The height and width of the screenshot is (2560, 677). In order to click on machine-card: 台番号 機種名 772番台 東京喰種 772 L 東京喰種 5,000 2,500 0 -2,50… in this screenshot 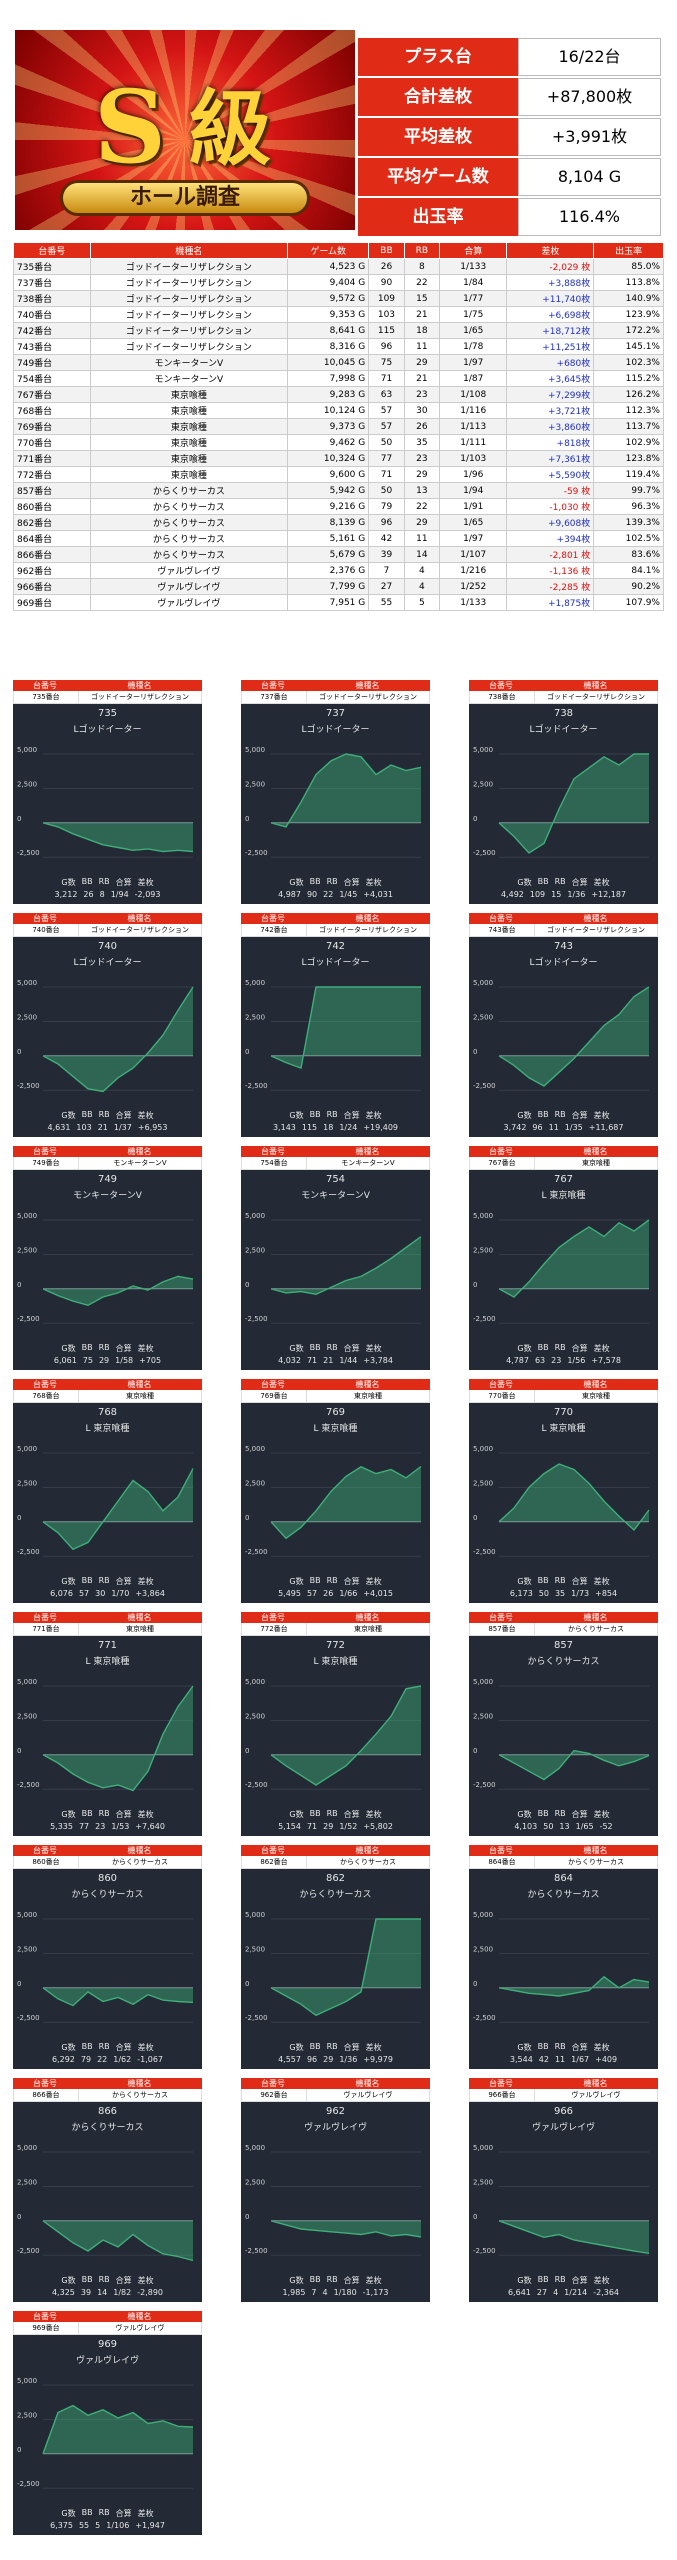, I will do `click(335, 1724)`.